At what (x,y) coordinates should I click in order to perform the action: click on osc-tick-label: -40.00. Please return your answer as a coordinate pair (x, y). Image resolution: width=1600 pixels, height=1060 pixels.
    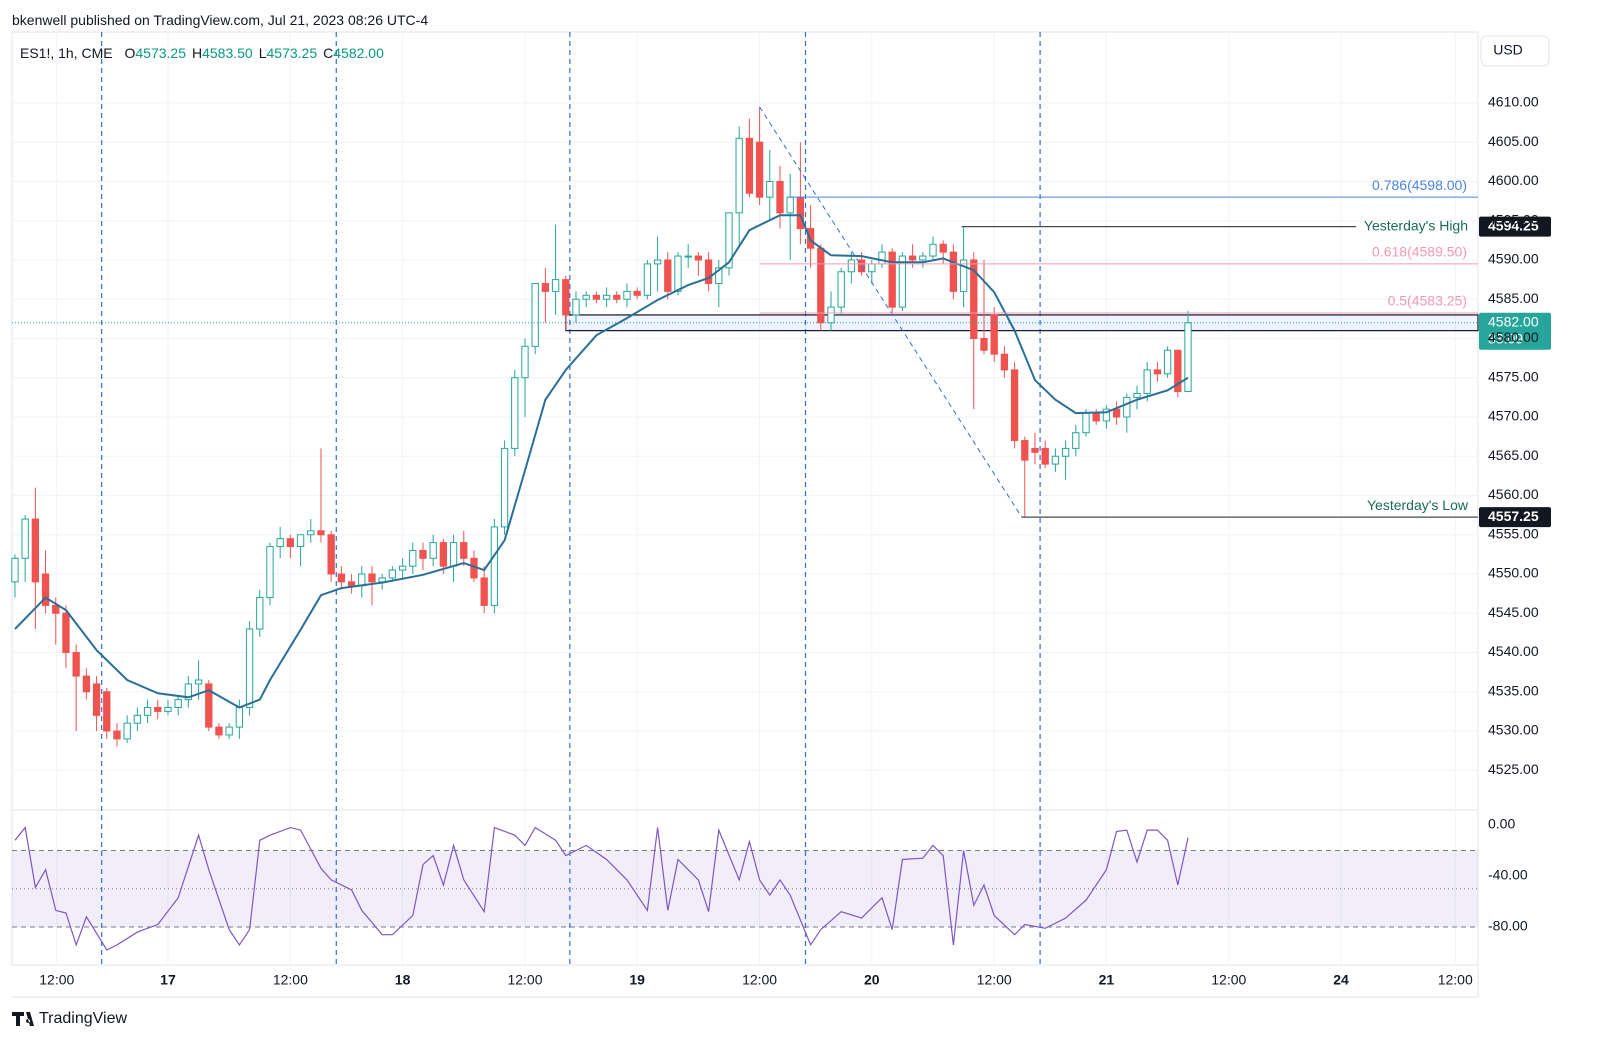
    Looking at the image, I should click on (1508, 875).